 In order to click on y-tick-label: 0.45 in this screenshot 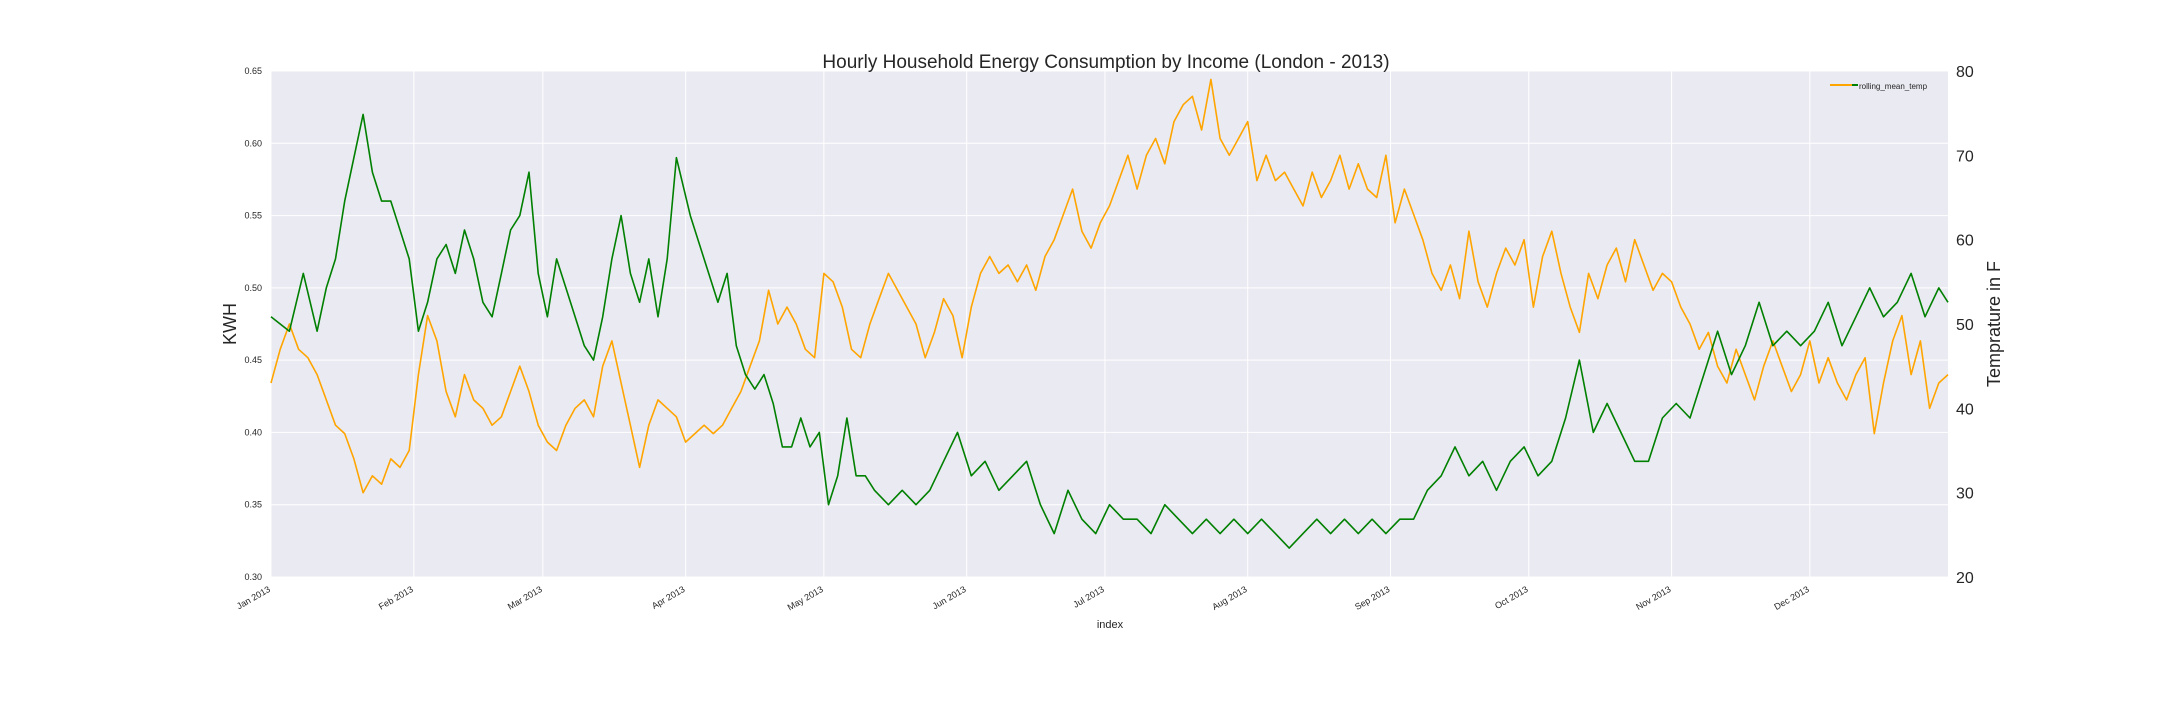, I will do `click(253, 360)`.